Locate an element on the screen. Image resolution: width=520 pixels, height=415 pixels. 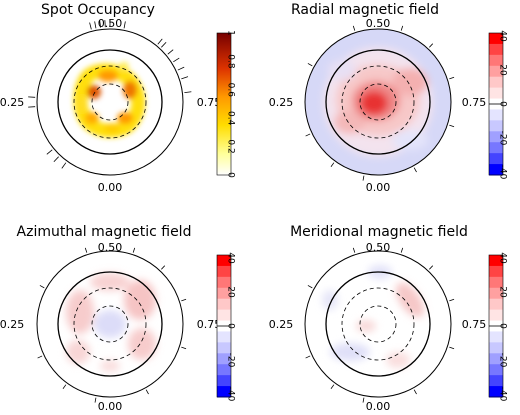
colorbar-tick-label: 0.6 is located at coordinates (230, 90).